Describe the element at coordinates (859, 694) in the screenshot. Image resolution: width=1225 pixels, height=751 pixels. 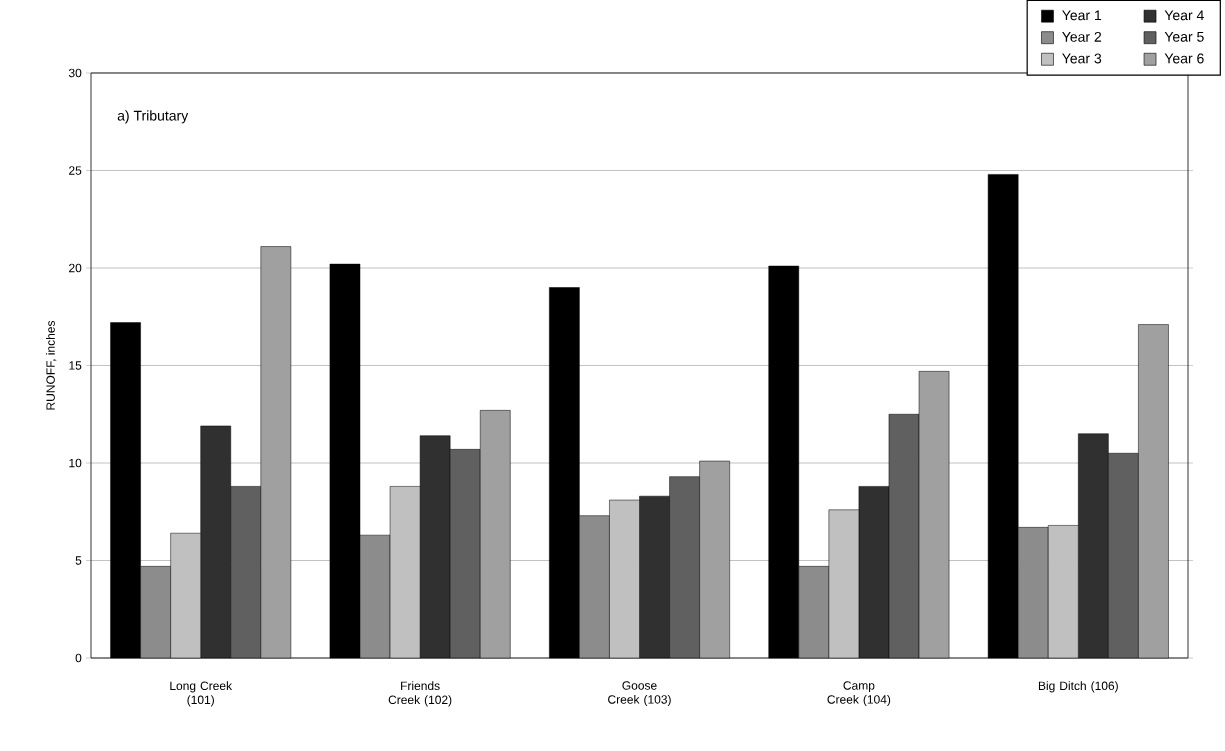
I see `x-tick-label: Camp Creek (104)` at that location.